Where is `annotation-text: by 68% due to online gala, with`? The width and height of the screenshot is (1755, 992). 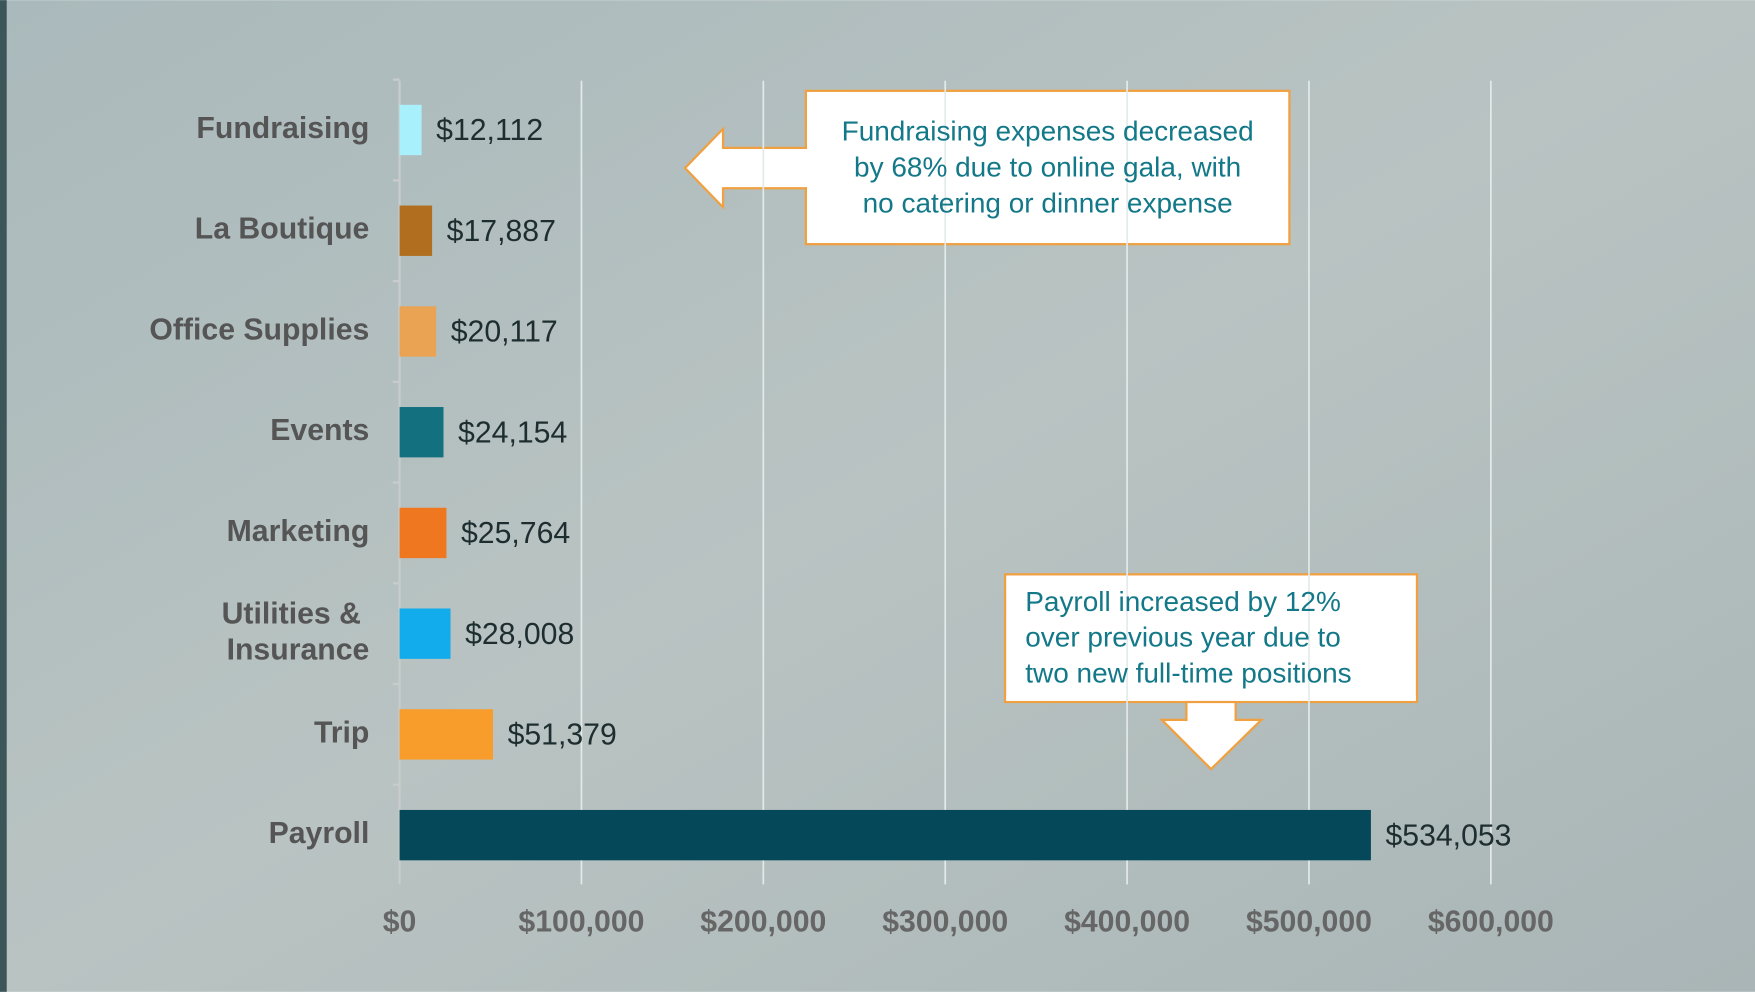 annotation-text: by 68% due to online gala, with is located at coordinates (1047, 167).